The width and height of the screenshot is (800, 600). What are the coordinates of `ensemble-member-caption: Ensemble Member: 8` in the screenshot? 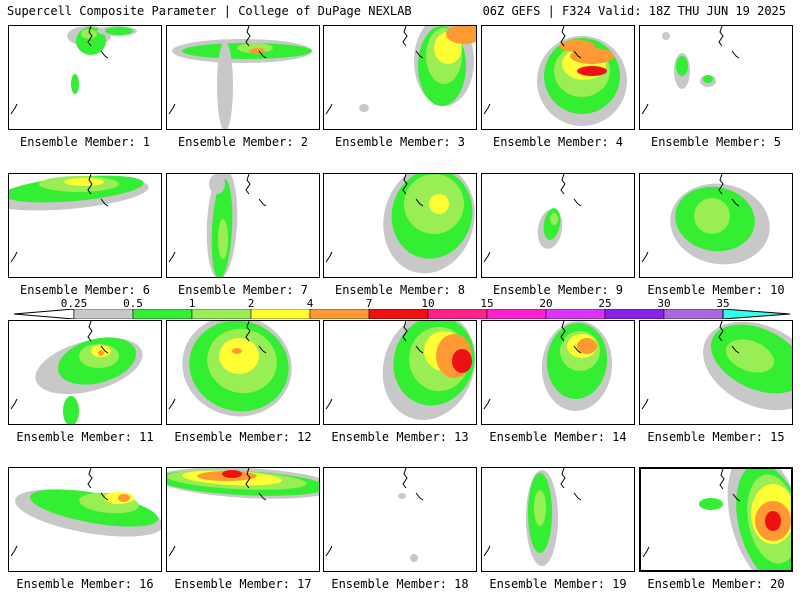 It's located at (400, 290).